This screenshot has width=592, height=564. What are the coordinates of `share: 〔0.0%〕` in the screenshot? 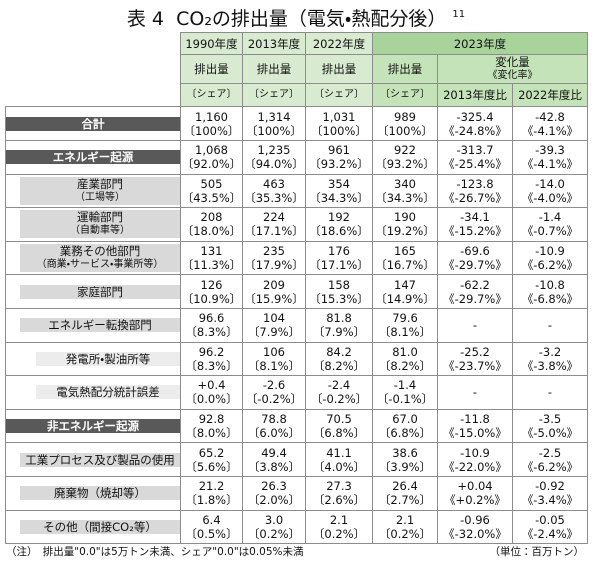 It's located at (211, 399).